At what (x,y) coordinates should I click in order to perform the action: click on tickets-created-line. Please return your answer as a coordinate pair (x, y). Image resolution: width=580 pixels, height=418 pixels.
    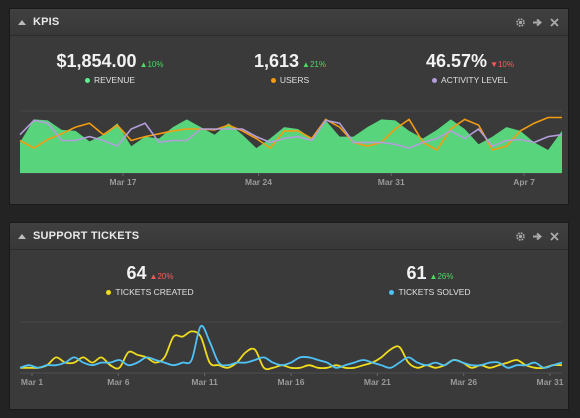
    Looking at the image, I should click on (291, 350).